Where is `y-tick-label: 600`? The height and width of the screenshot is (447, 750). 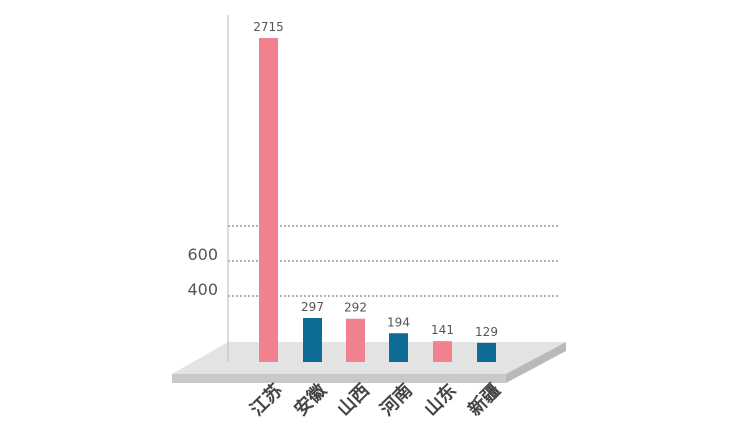 y-tick-label: 600 is located at coordinates (202, 254).